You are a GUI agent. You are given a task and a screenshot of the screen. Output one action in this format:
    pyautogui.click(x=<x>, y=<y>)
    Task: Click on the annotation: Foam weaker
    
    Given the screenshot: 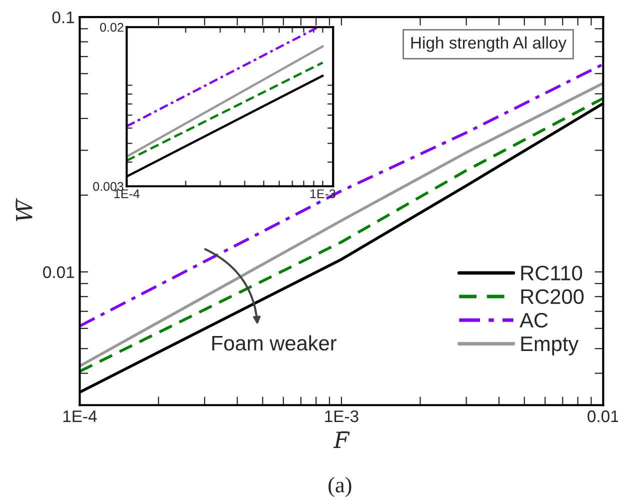 What is the action you would take?
    pyautogui.click(x=274, y=343)
    